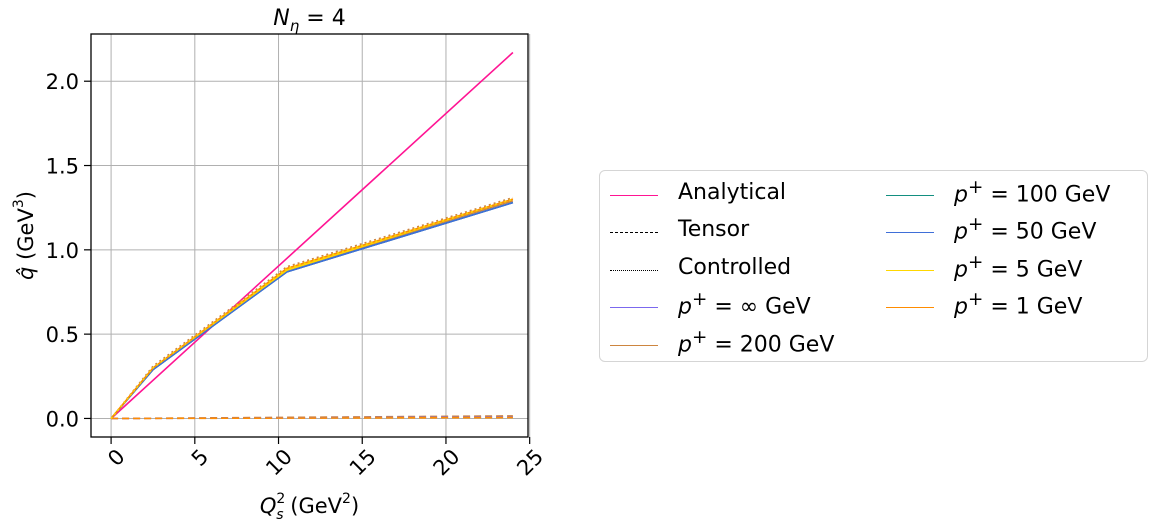  I want to click on legend-item: p+ = 50 GeV, so click(991, 230).